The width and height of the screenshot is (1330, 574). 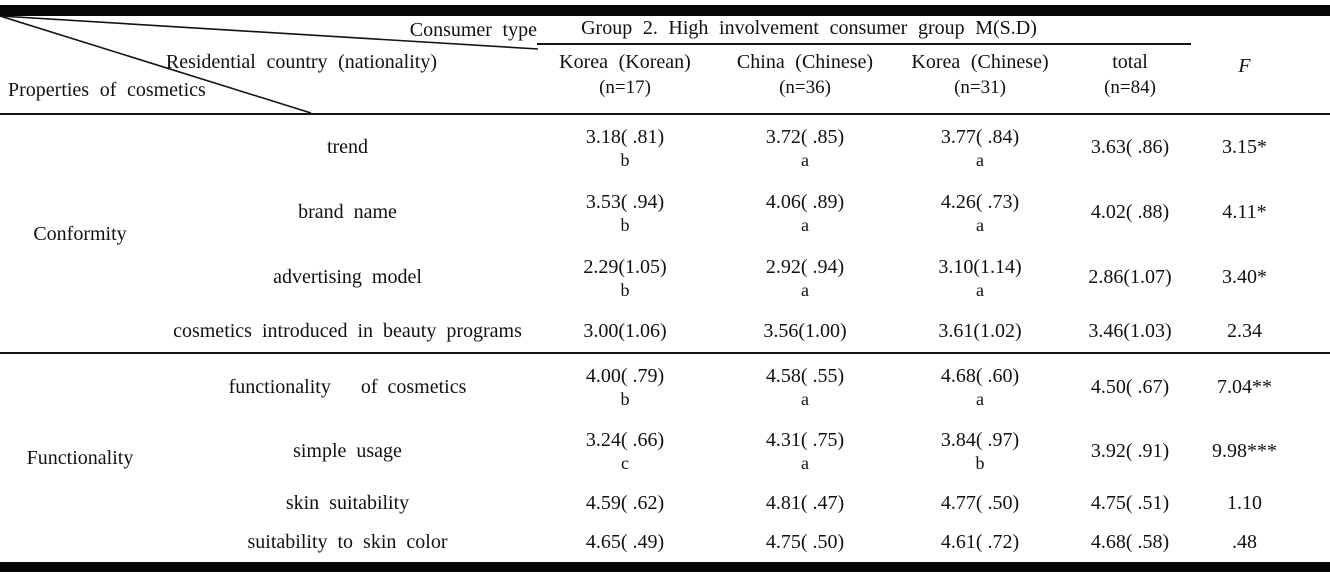 What do you see at coordinates (805, 201) in the screenshot?
I see `mean-sd-value: 4.06( .89)` at bounding box center [805, 201].